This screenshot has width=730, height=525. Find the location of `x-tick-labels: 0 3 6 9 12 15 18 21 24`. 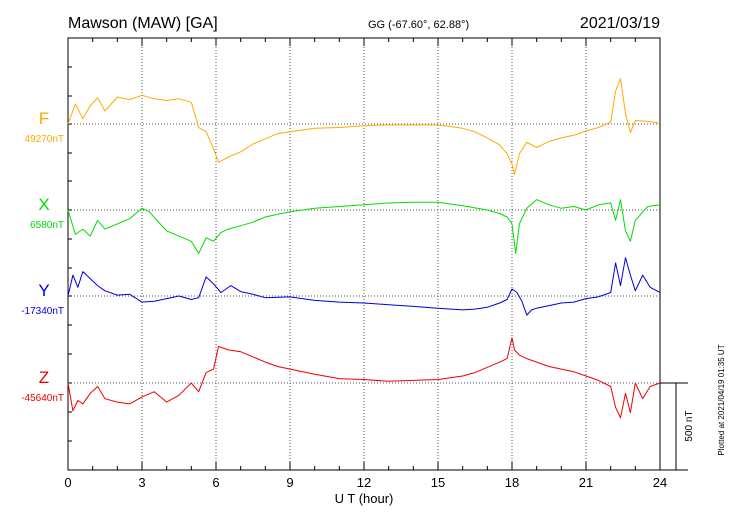

x-tick-labels: 0 3 6 9 12 15 18 21 24 is located at coordinates (365, 482).